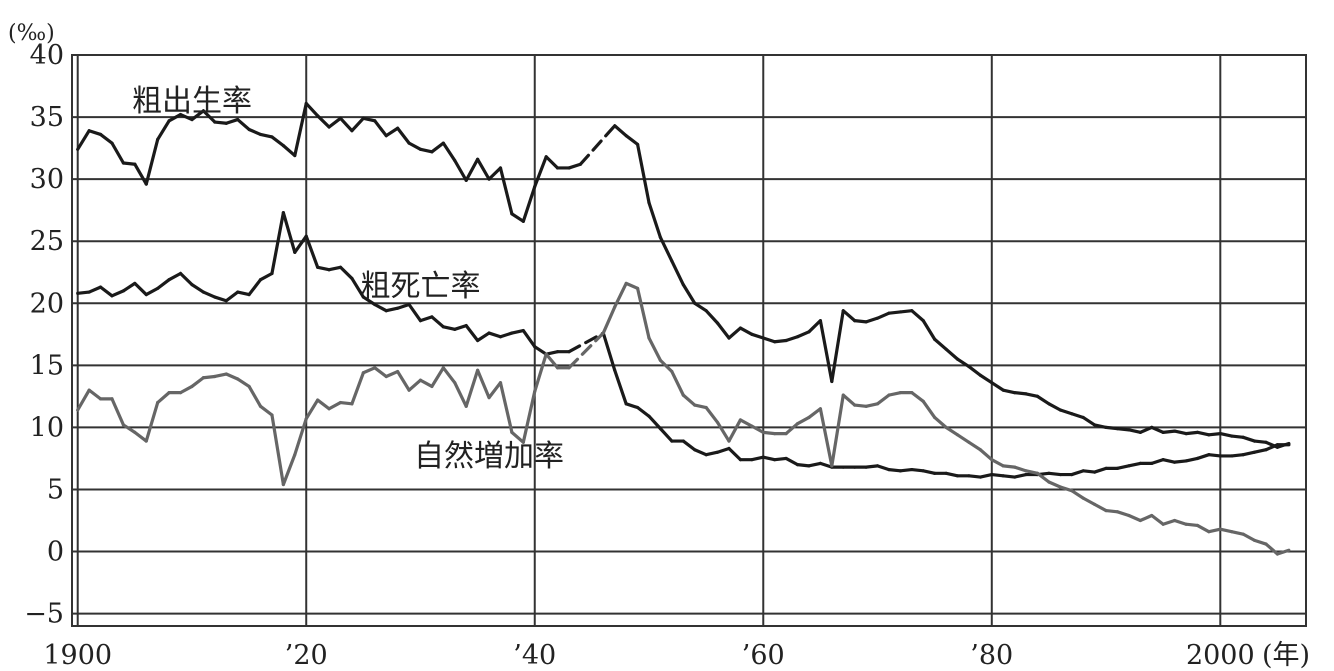 Image resolution: width=1334 pixels, height=671 pixels. I want to click on x-axis-tick-labels: 1900 ’20 ’40 ’60 ’80 2000, so click(648, 655).